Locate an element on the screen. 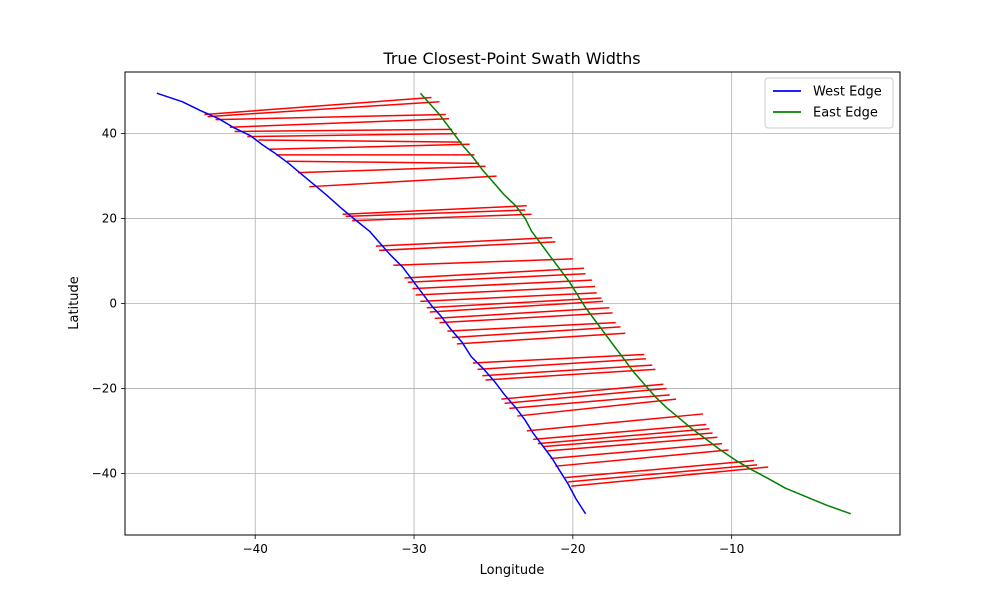  y-tick-label: 40 is located at coordinates (109, 134).